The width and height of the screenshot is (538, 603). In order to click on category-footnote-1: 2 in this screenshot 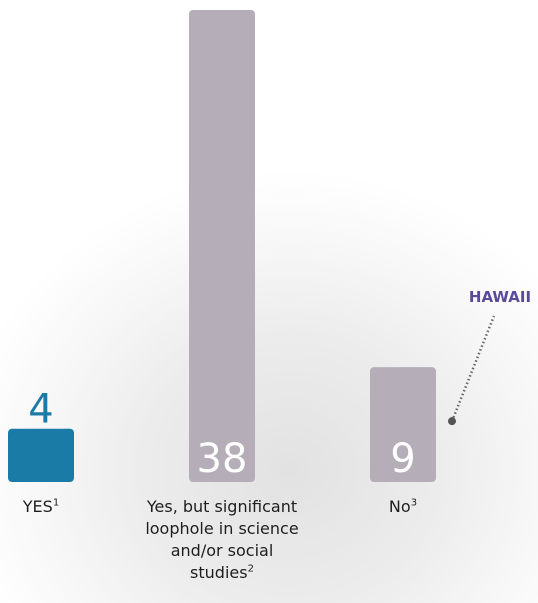, I will do `click(250, 569)`.